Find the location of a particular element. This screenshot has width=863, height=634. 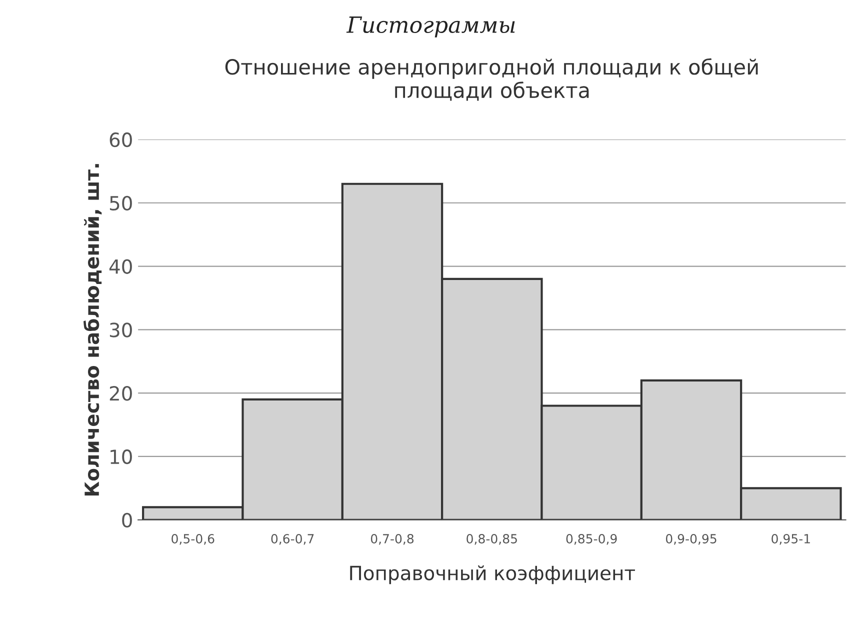

x-tick-label: 0,8-0,85 is located at coordinates (491, 539).